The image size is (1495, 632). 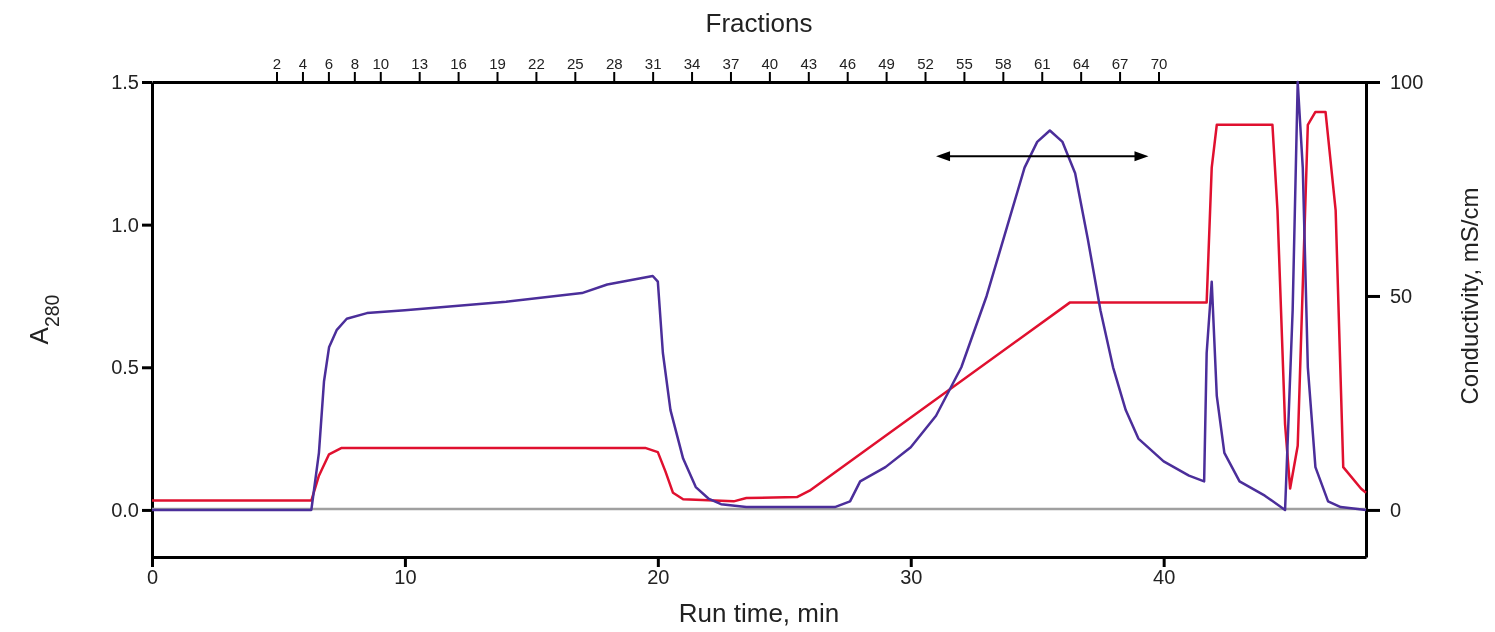 I want to click on y2-tick-label: 50, so click(x=1401, y=295).